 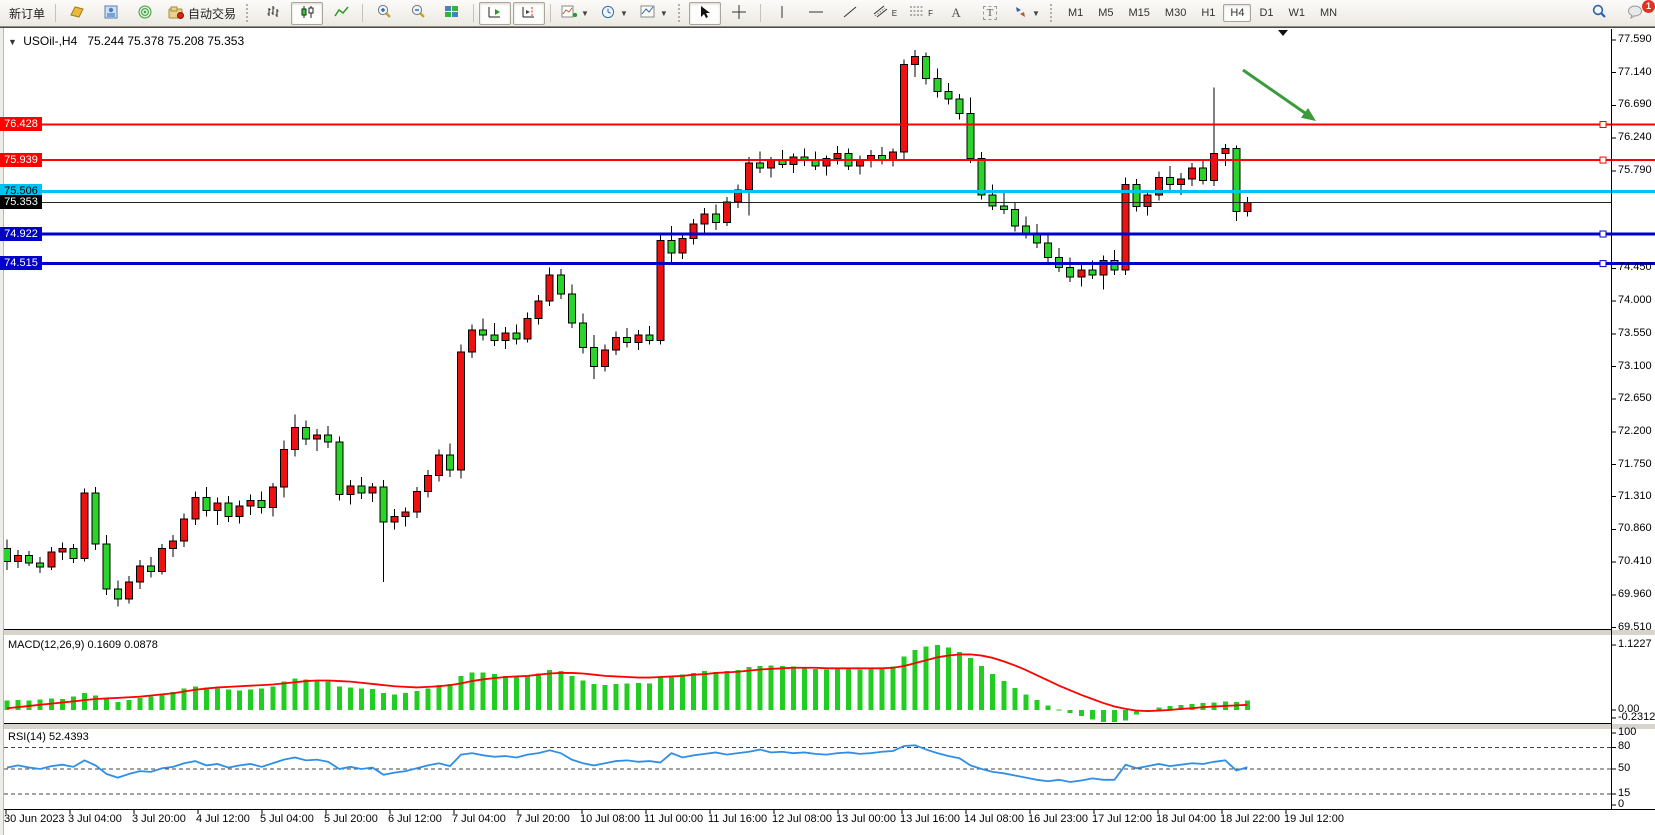 I want to click on templates-button: ▼, so click(x=654, y=13).